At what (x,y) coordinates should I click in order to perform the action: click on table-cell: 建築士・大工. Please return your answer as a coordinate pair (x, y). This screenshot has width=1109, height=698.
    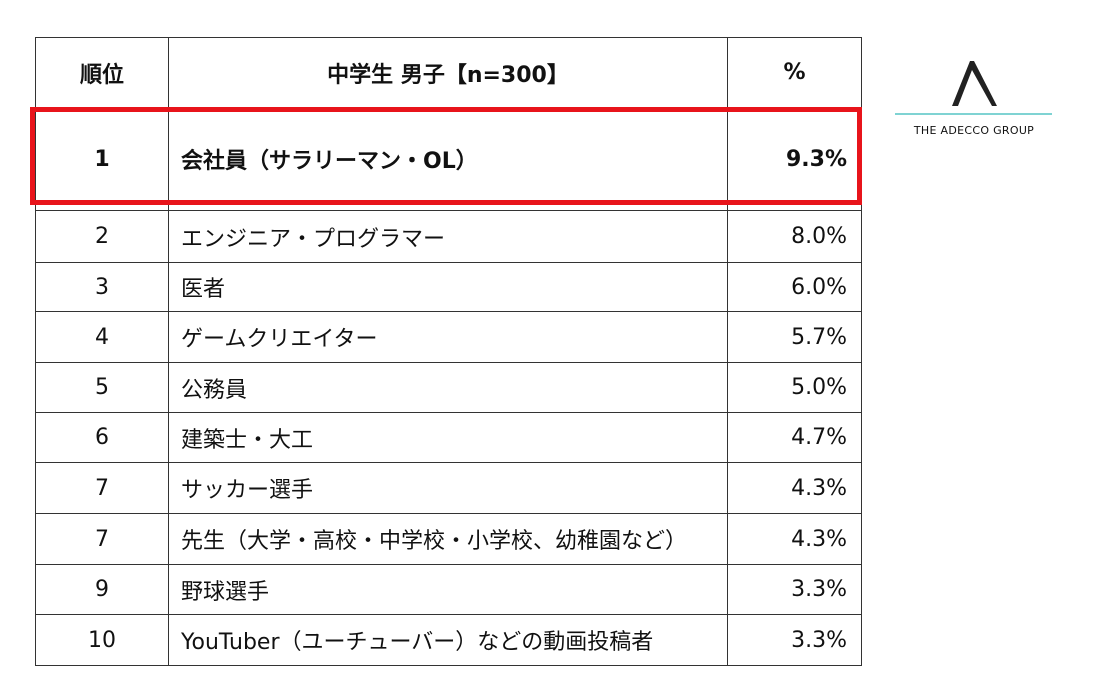
    Looking at the image, I should click on (448, 437).